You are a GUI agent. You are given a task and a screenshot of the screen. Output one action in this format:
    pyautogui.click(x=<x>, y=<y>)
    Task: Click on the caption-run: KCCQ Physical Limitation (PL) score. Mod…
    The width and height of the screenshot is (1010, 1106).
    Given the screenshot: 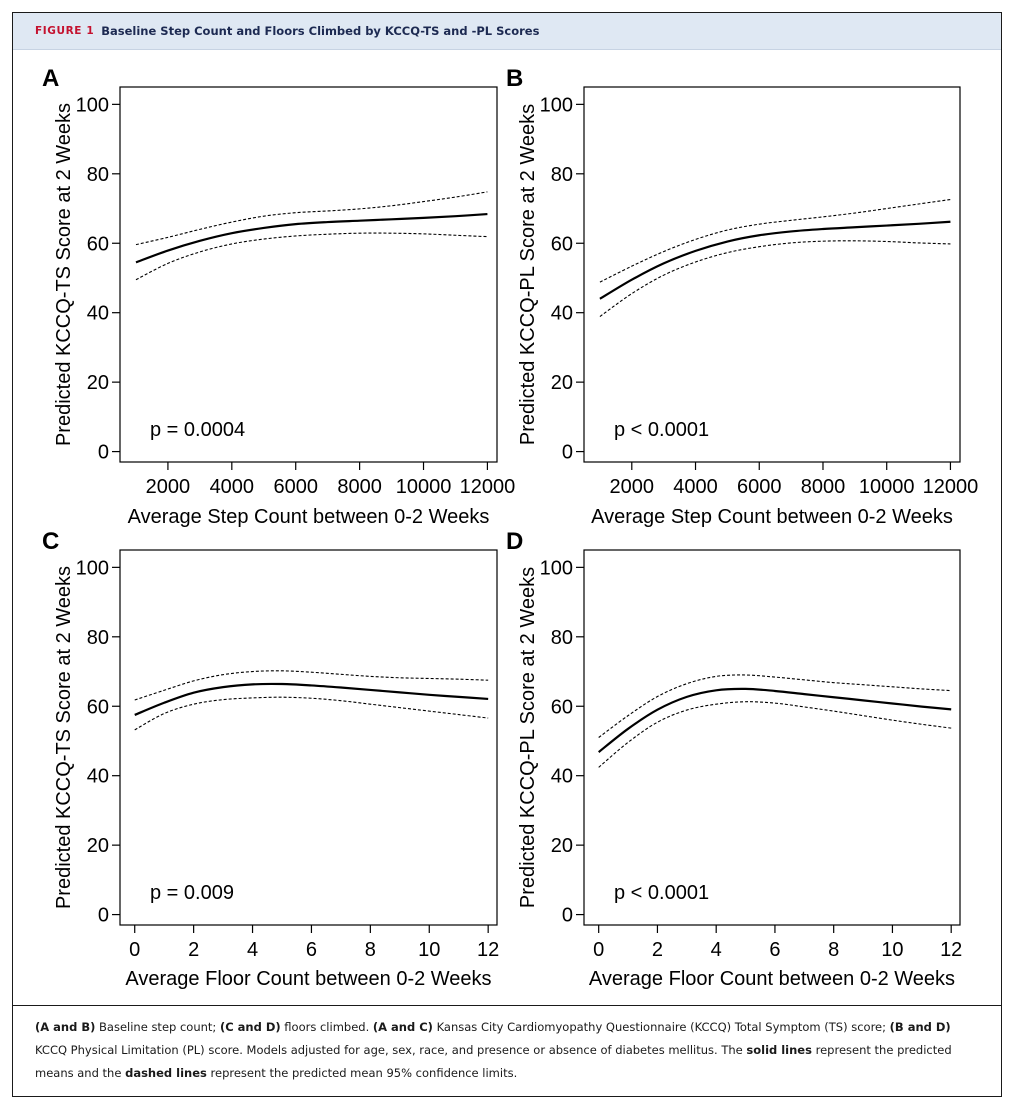 What is the action you would take?
    pyautogui.click(x=391, y=1050)
    